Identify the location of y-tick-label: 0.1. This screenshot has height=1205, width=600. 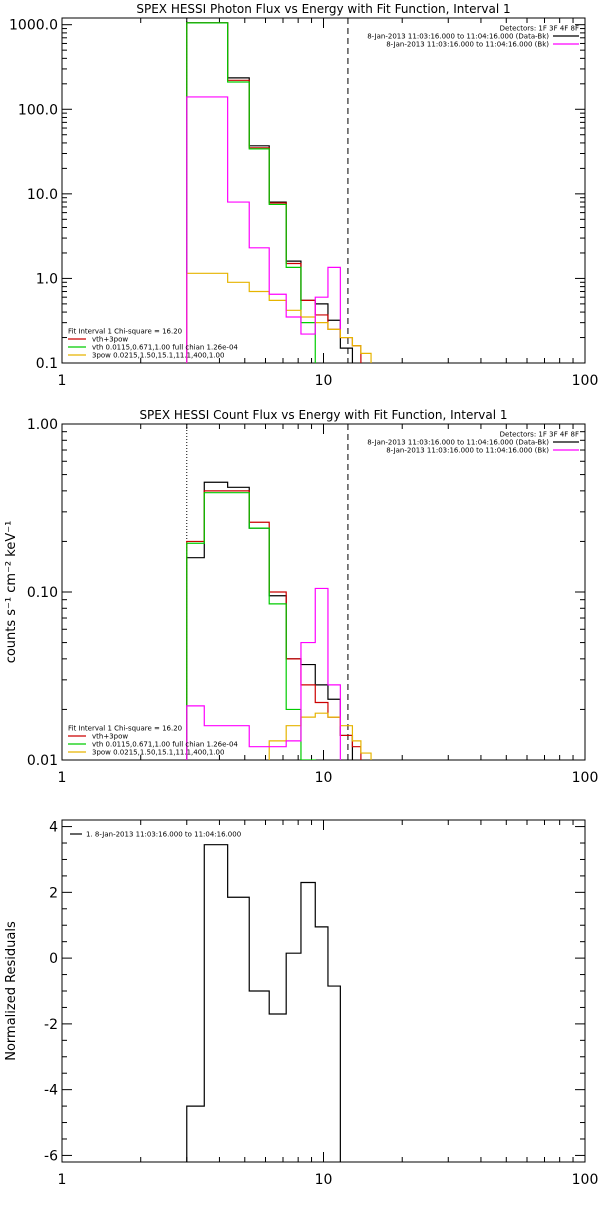
(47, 364).